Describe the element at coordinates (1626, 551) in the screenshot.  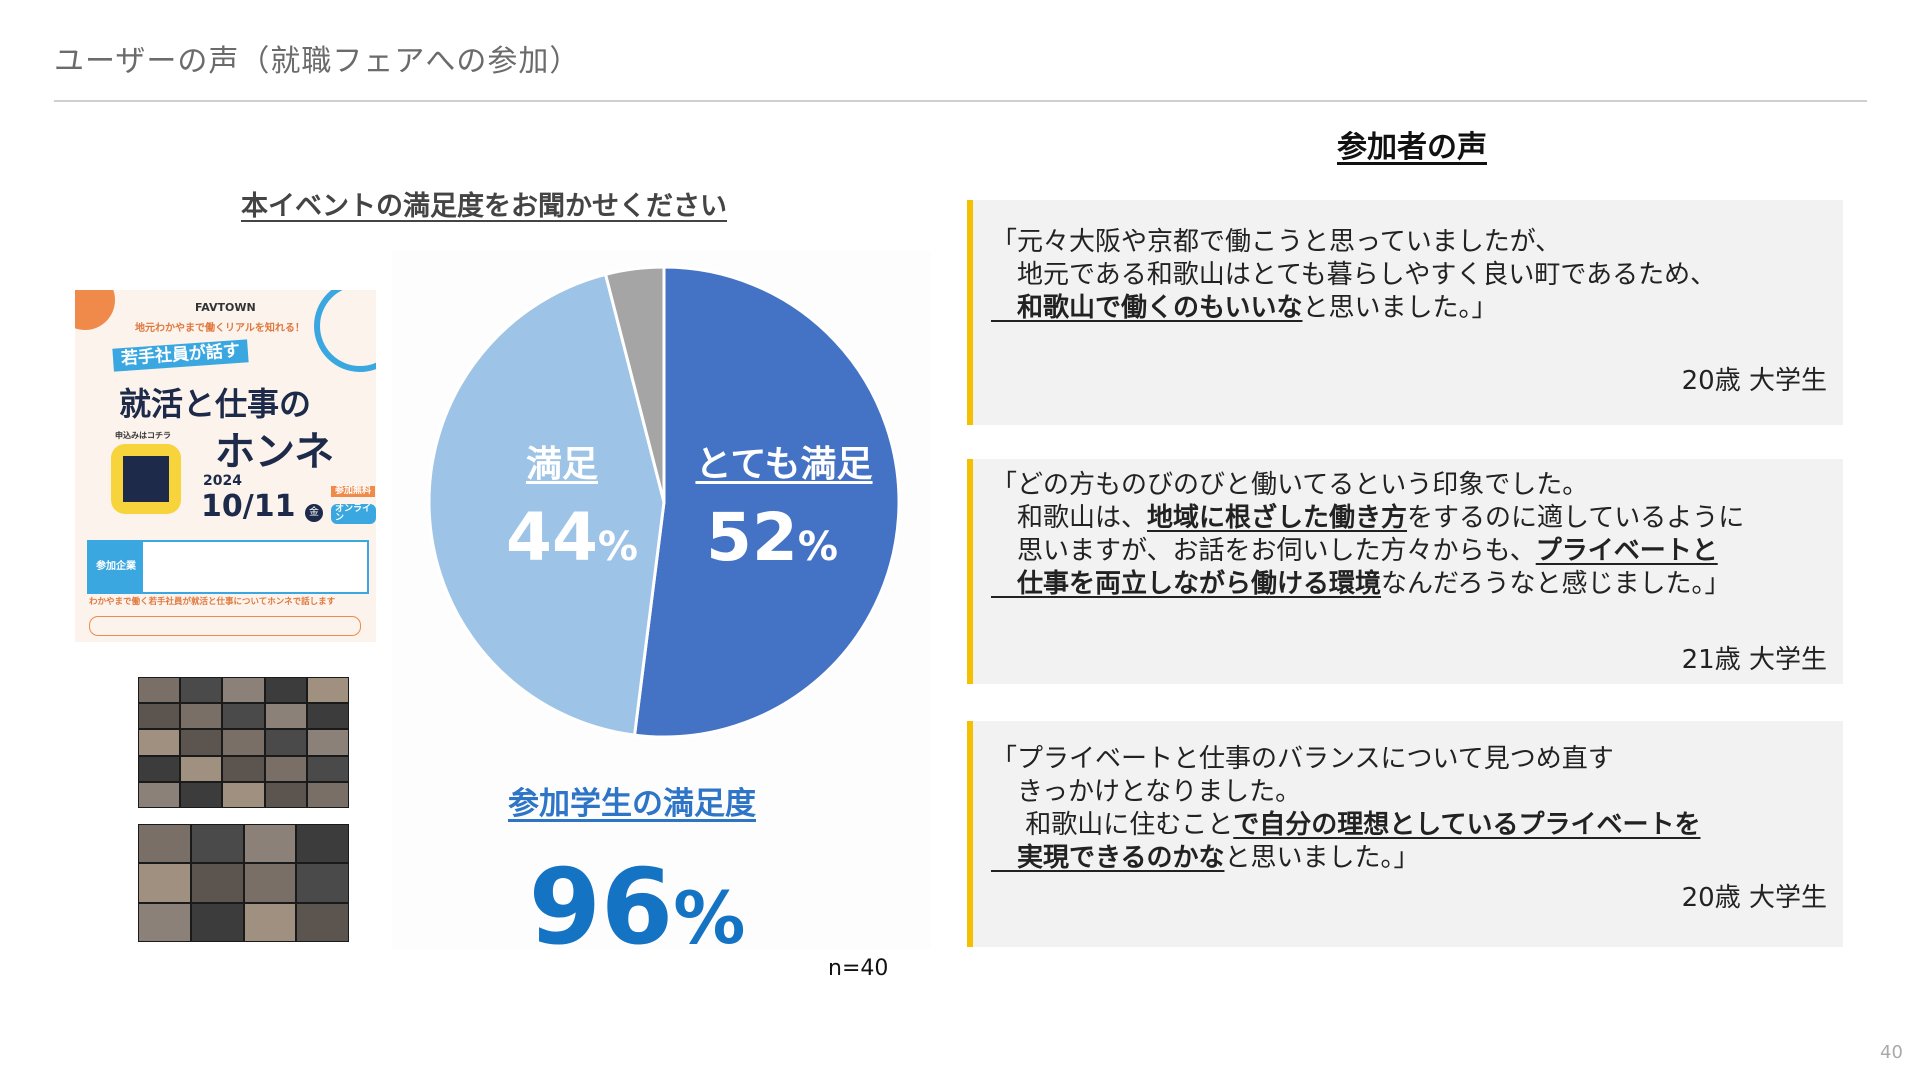
I see `quote-emphasis: プライベートと` at that location.